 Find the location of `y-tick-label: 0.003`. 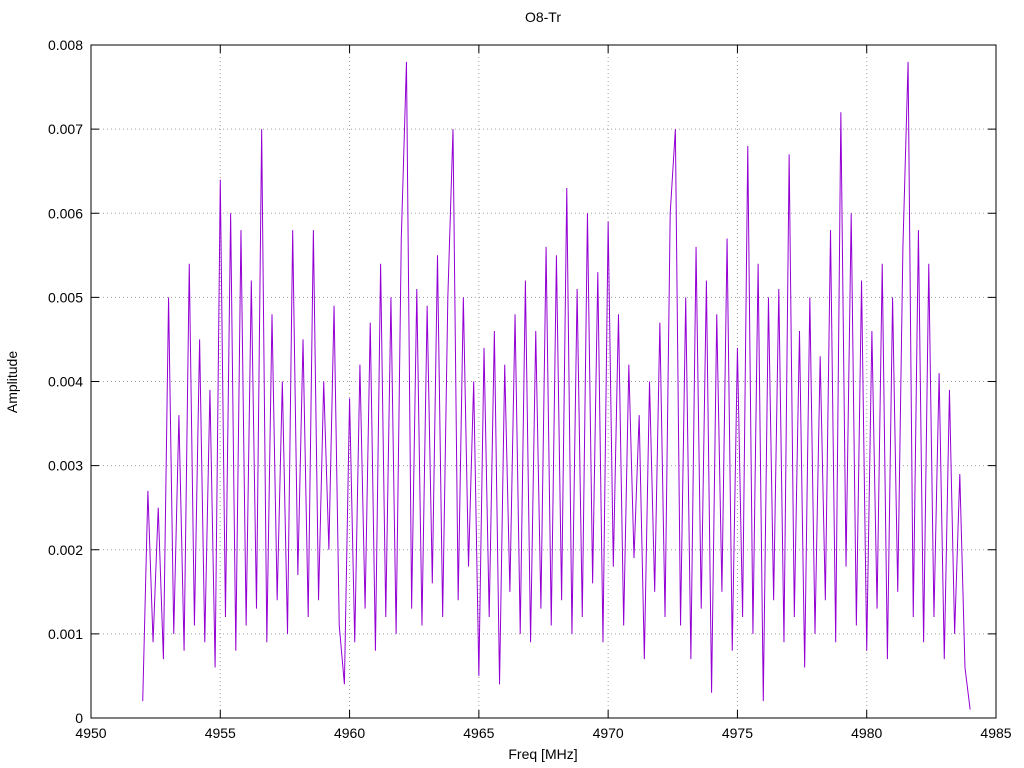

y-tick-label: 0.003 is located at coordinates (65, 466).